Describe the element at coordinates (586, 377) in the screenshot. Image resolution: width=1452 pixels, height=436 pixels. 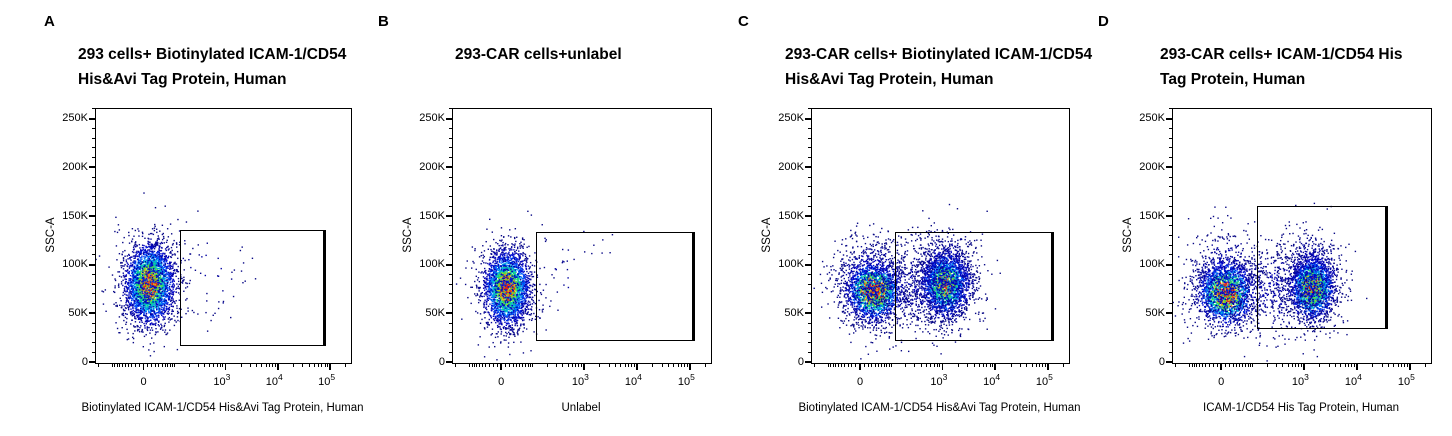
I see `x-axis-tick-label-exponent: 3` at that location.